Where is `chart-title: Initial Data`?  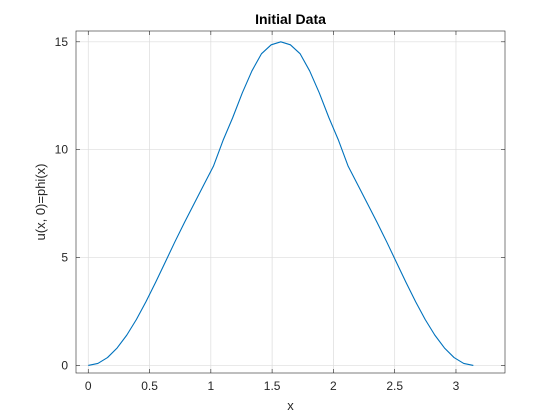 chart-title: Initial Data is located at coordinates (290, 19).